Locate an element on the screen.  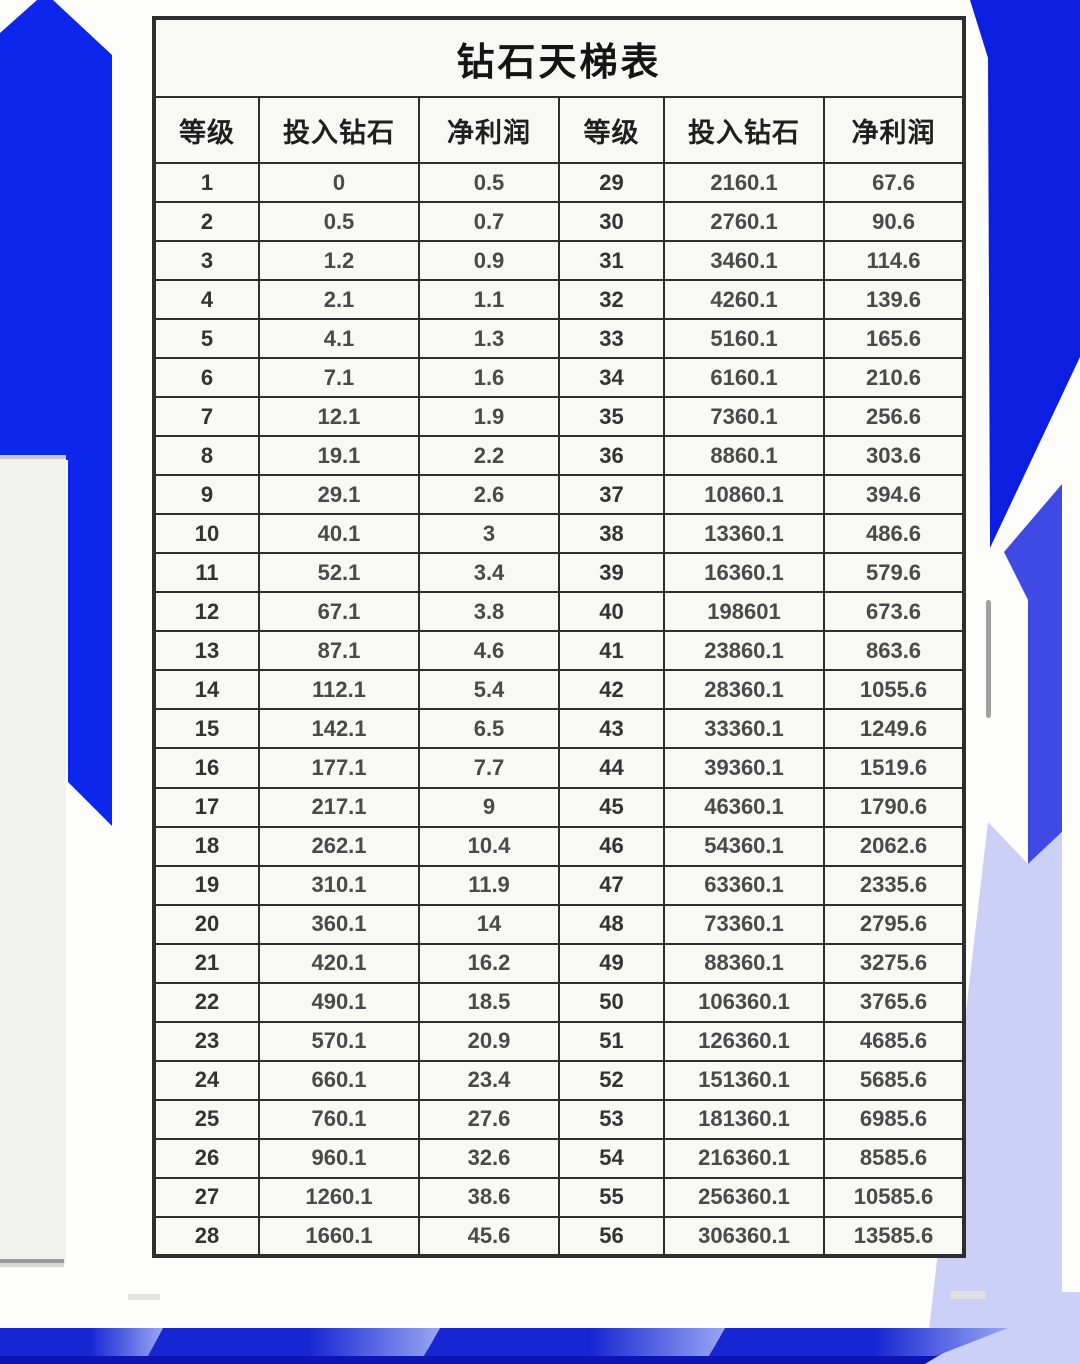
cell-invest: 33360.1 is located at coordinates (744, 729).